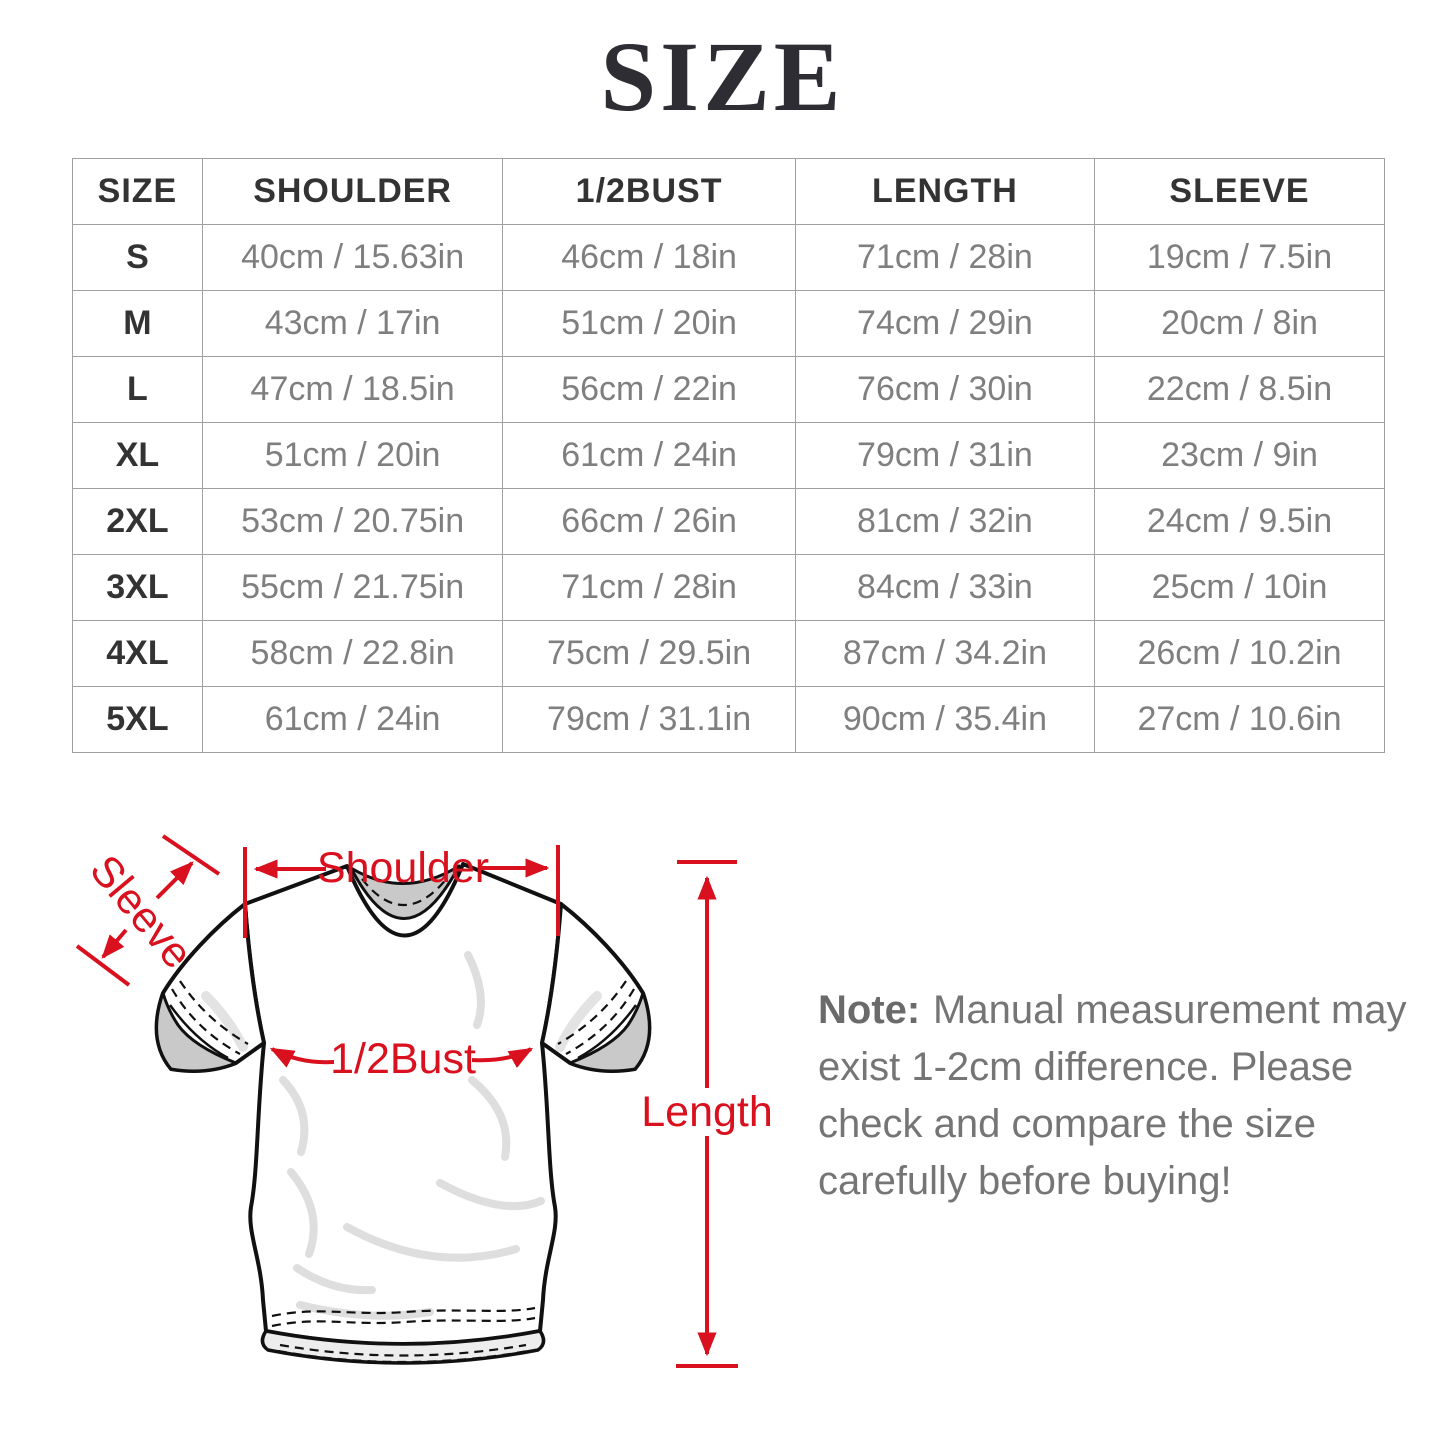 This screenshot has width=1445, height=1445. Describe the element at coordinates (403, 1017) in the screenshot. I see `cuff-stitching` at that location.